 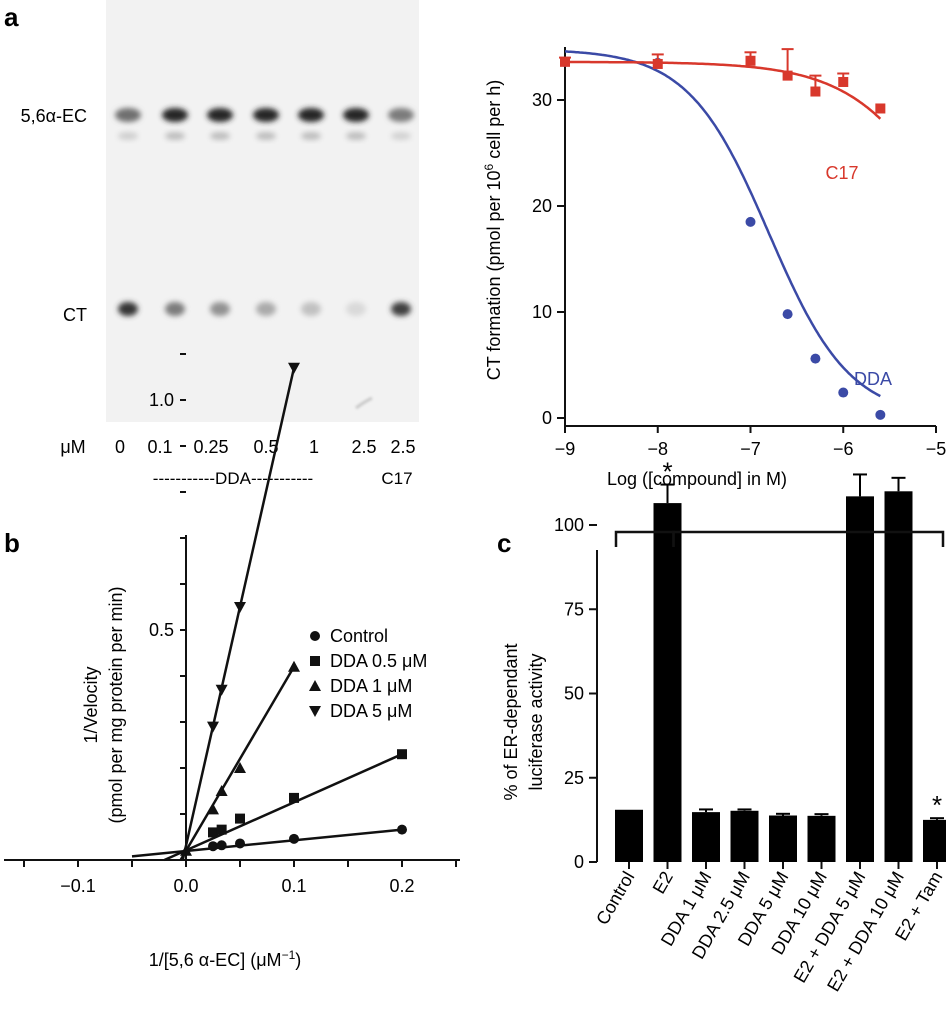 I want to click on dose-response-series, so click(x=722, y=234).